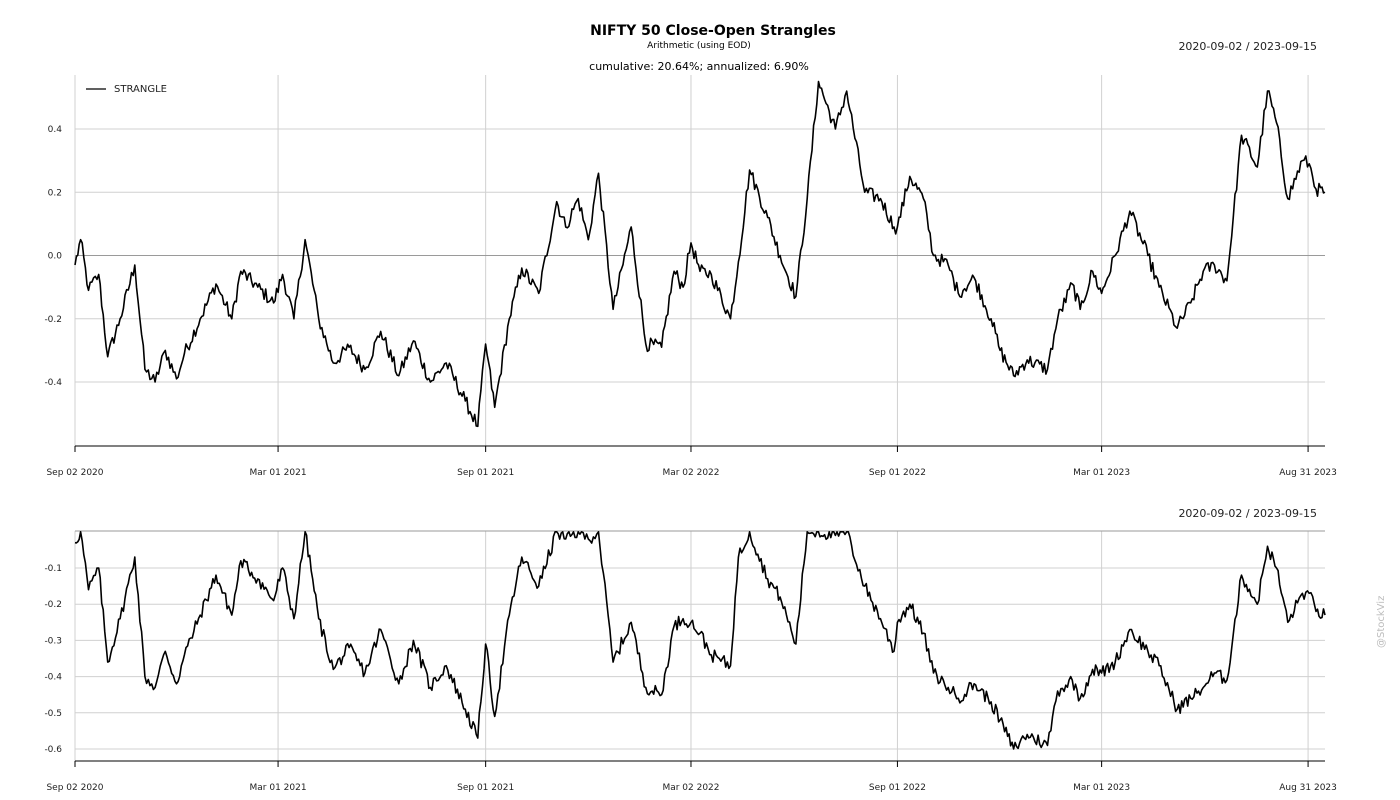 The image size is (1400, 800). I want to click on y-tick-label: -0.3, so click(53, 641).